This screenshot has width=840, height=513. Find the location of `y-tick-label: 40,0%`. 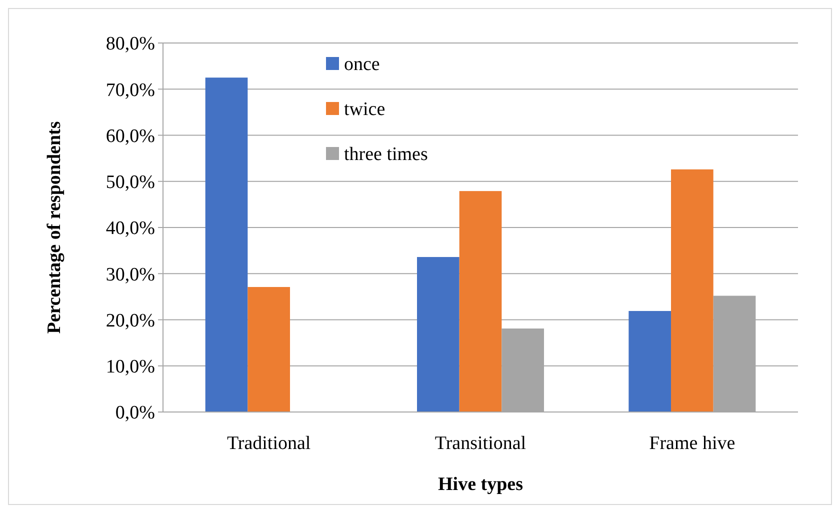

y-tick-label: 40,0% is located at coordinates (131, 229).